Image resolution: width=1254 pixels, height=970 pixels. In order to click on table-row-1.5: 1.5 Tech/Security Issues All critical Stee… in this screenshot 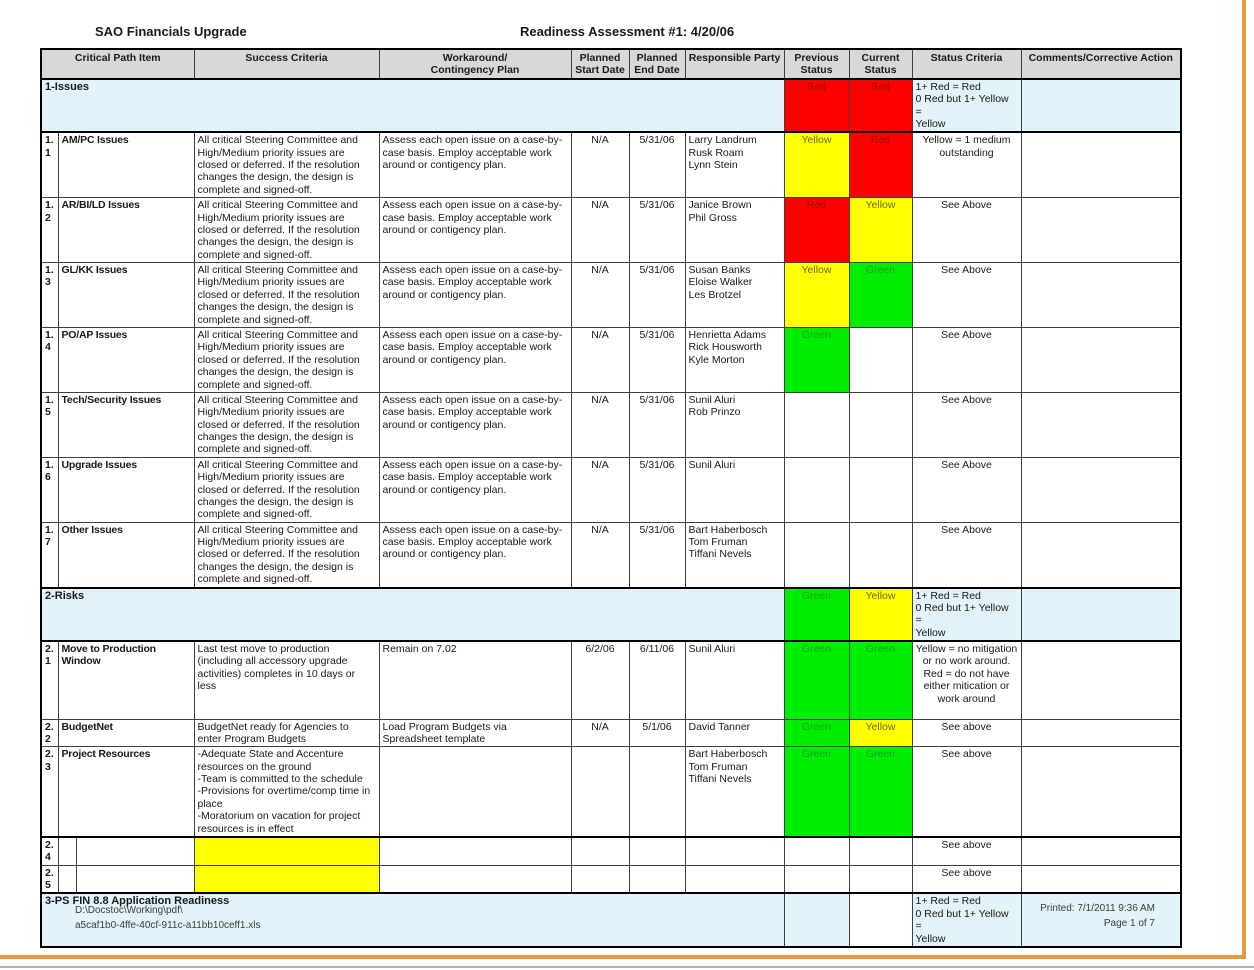, I will do `click(611, 424)`.